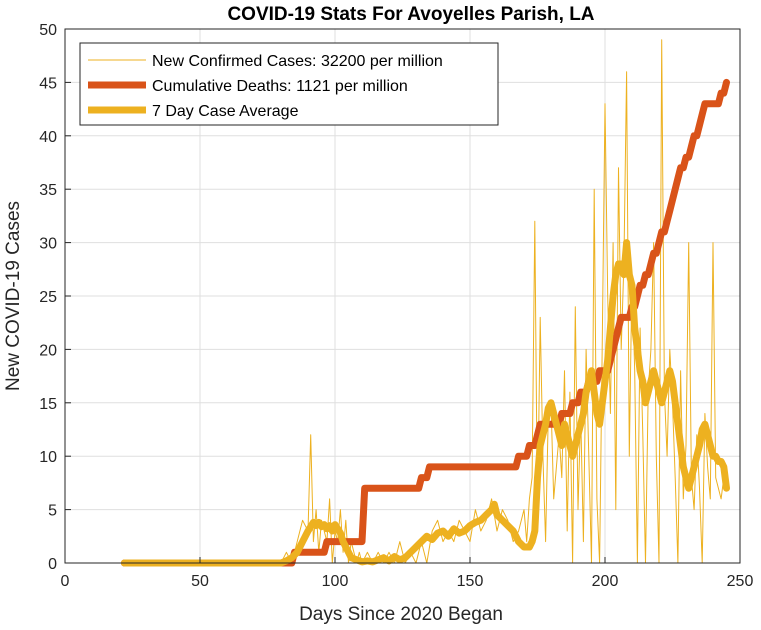 The width and height of the screenshot is (761, 630). What do you see at coordinates (48, 244) in the screenshot?
I see `y-tick-label: 30` at bounding box center [48, 244].